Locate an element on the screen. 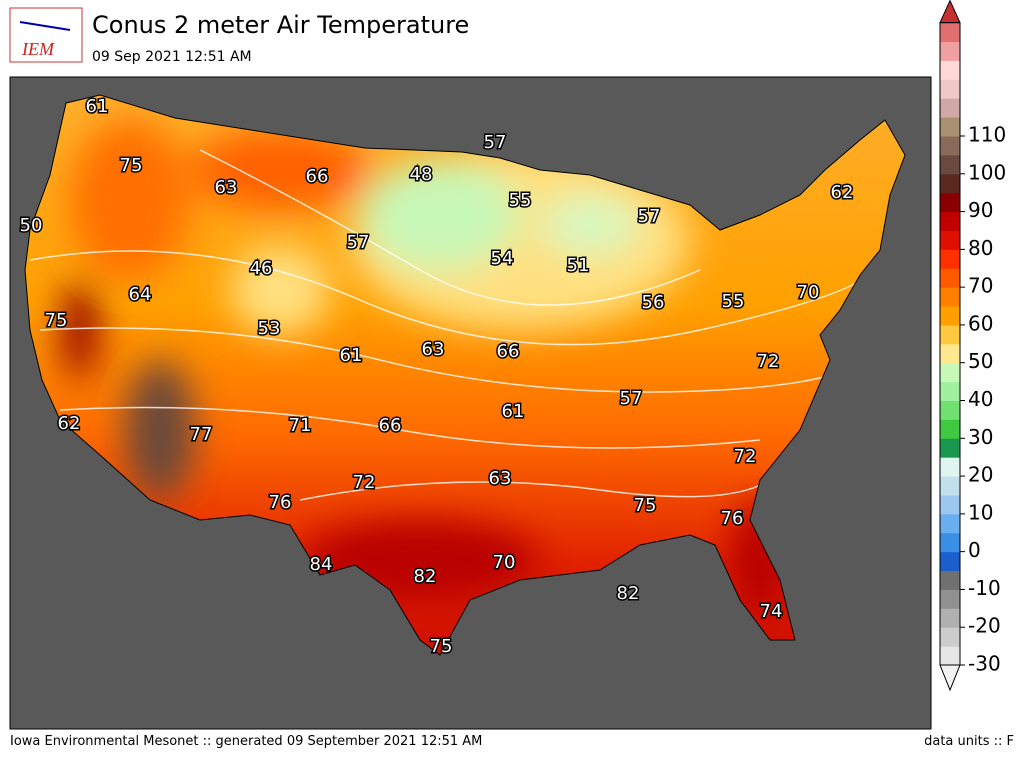  colorbar-tick-label: 30 is located at coordinates (980, 437).